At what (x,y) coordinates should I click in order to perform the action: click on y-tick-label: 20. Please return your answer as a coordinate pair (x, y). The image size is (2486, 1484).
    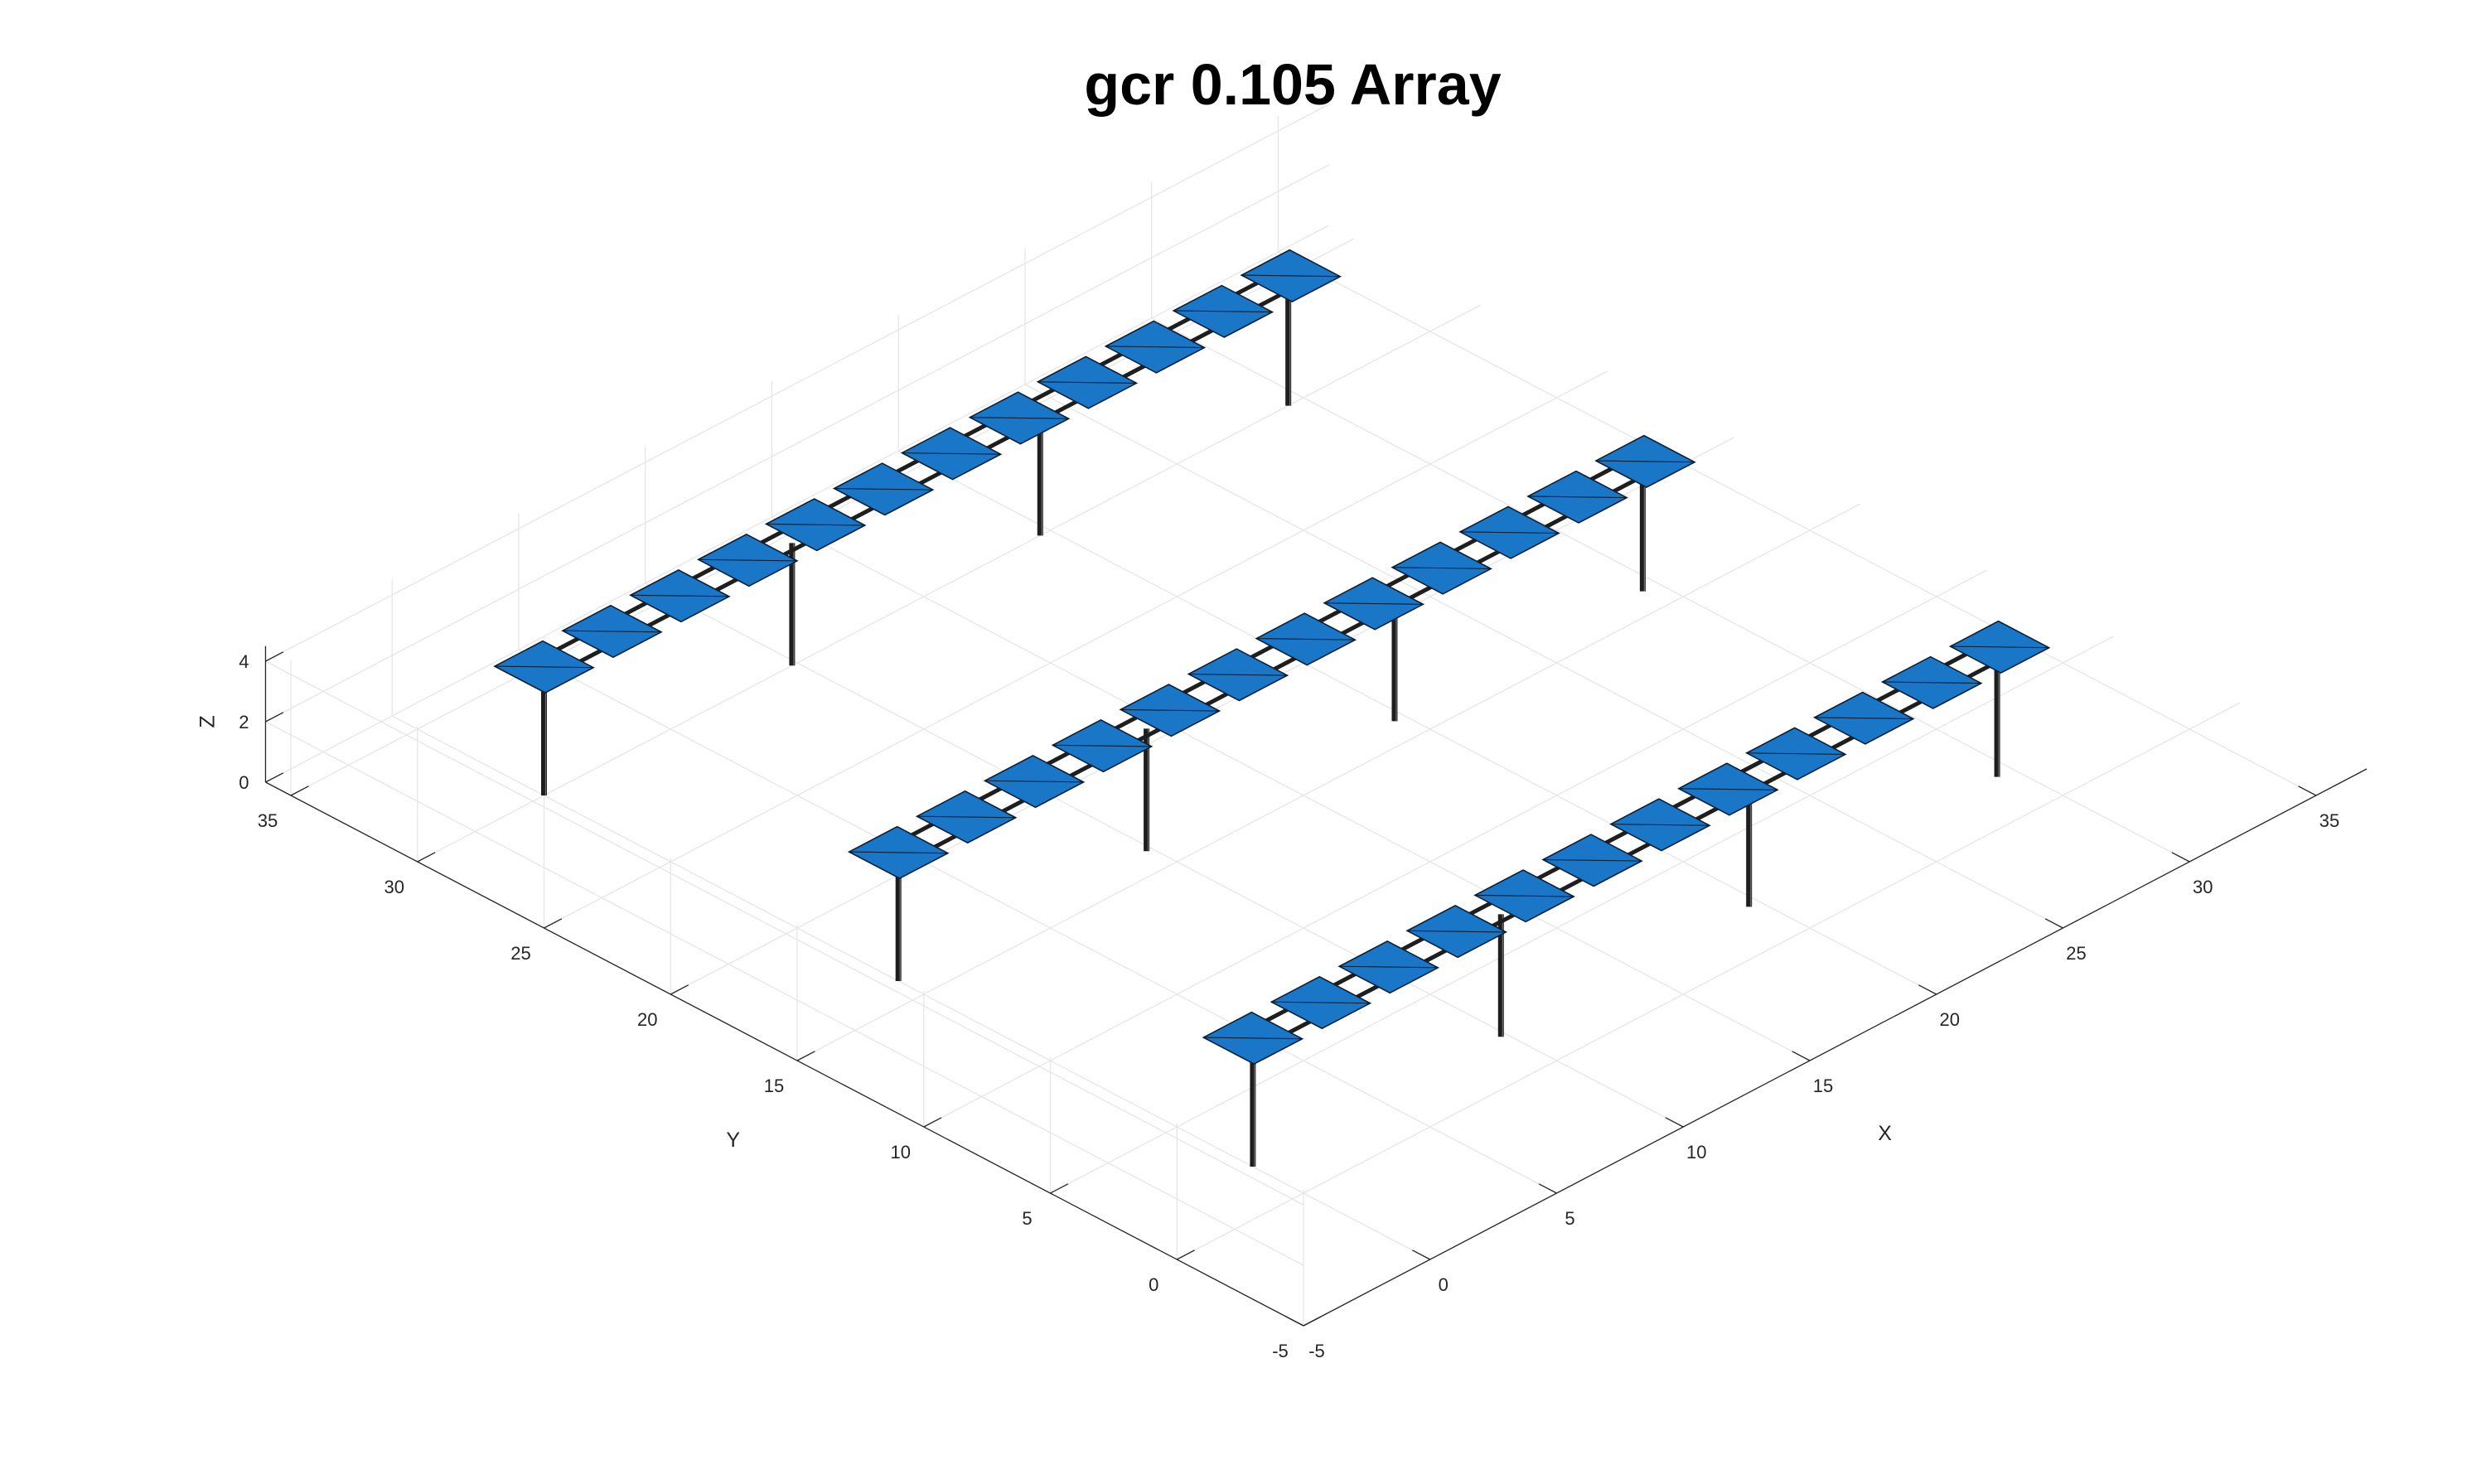
    Looking at the image, I should click on (647, 1019).